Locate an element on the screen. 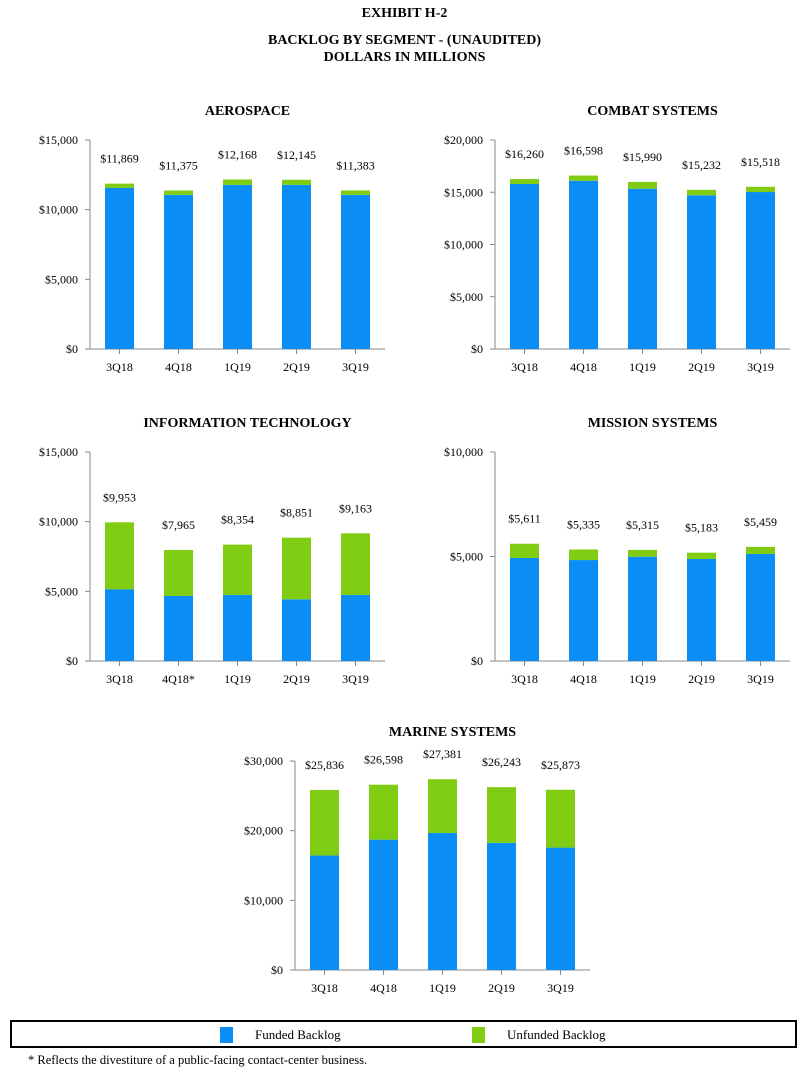 The image size is (809, 1080). data-label-total: $8,354 is located at coordinates (237, 520).